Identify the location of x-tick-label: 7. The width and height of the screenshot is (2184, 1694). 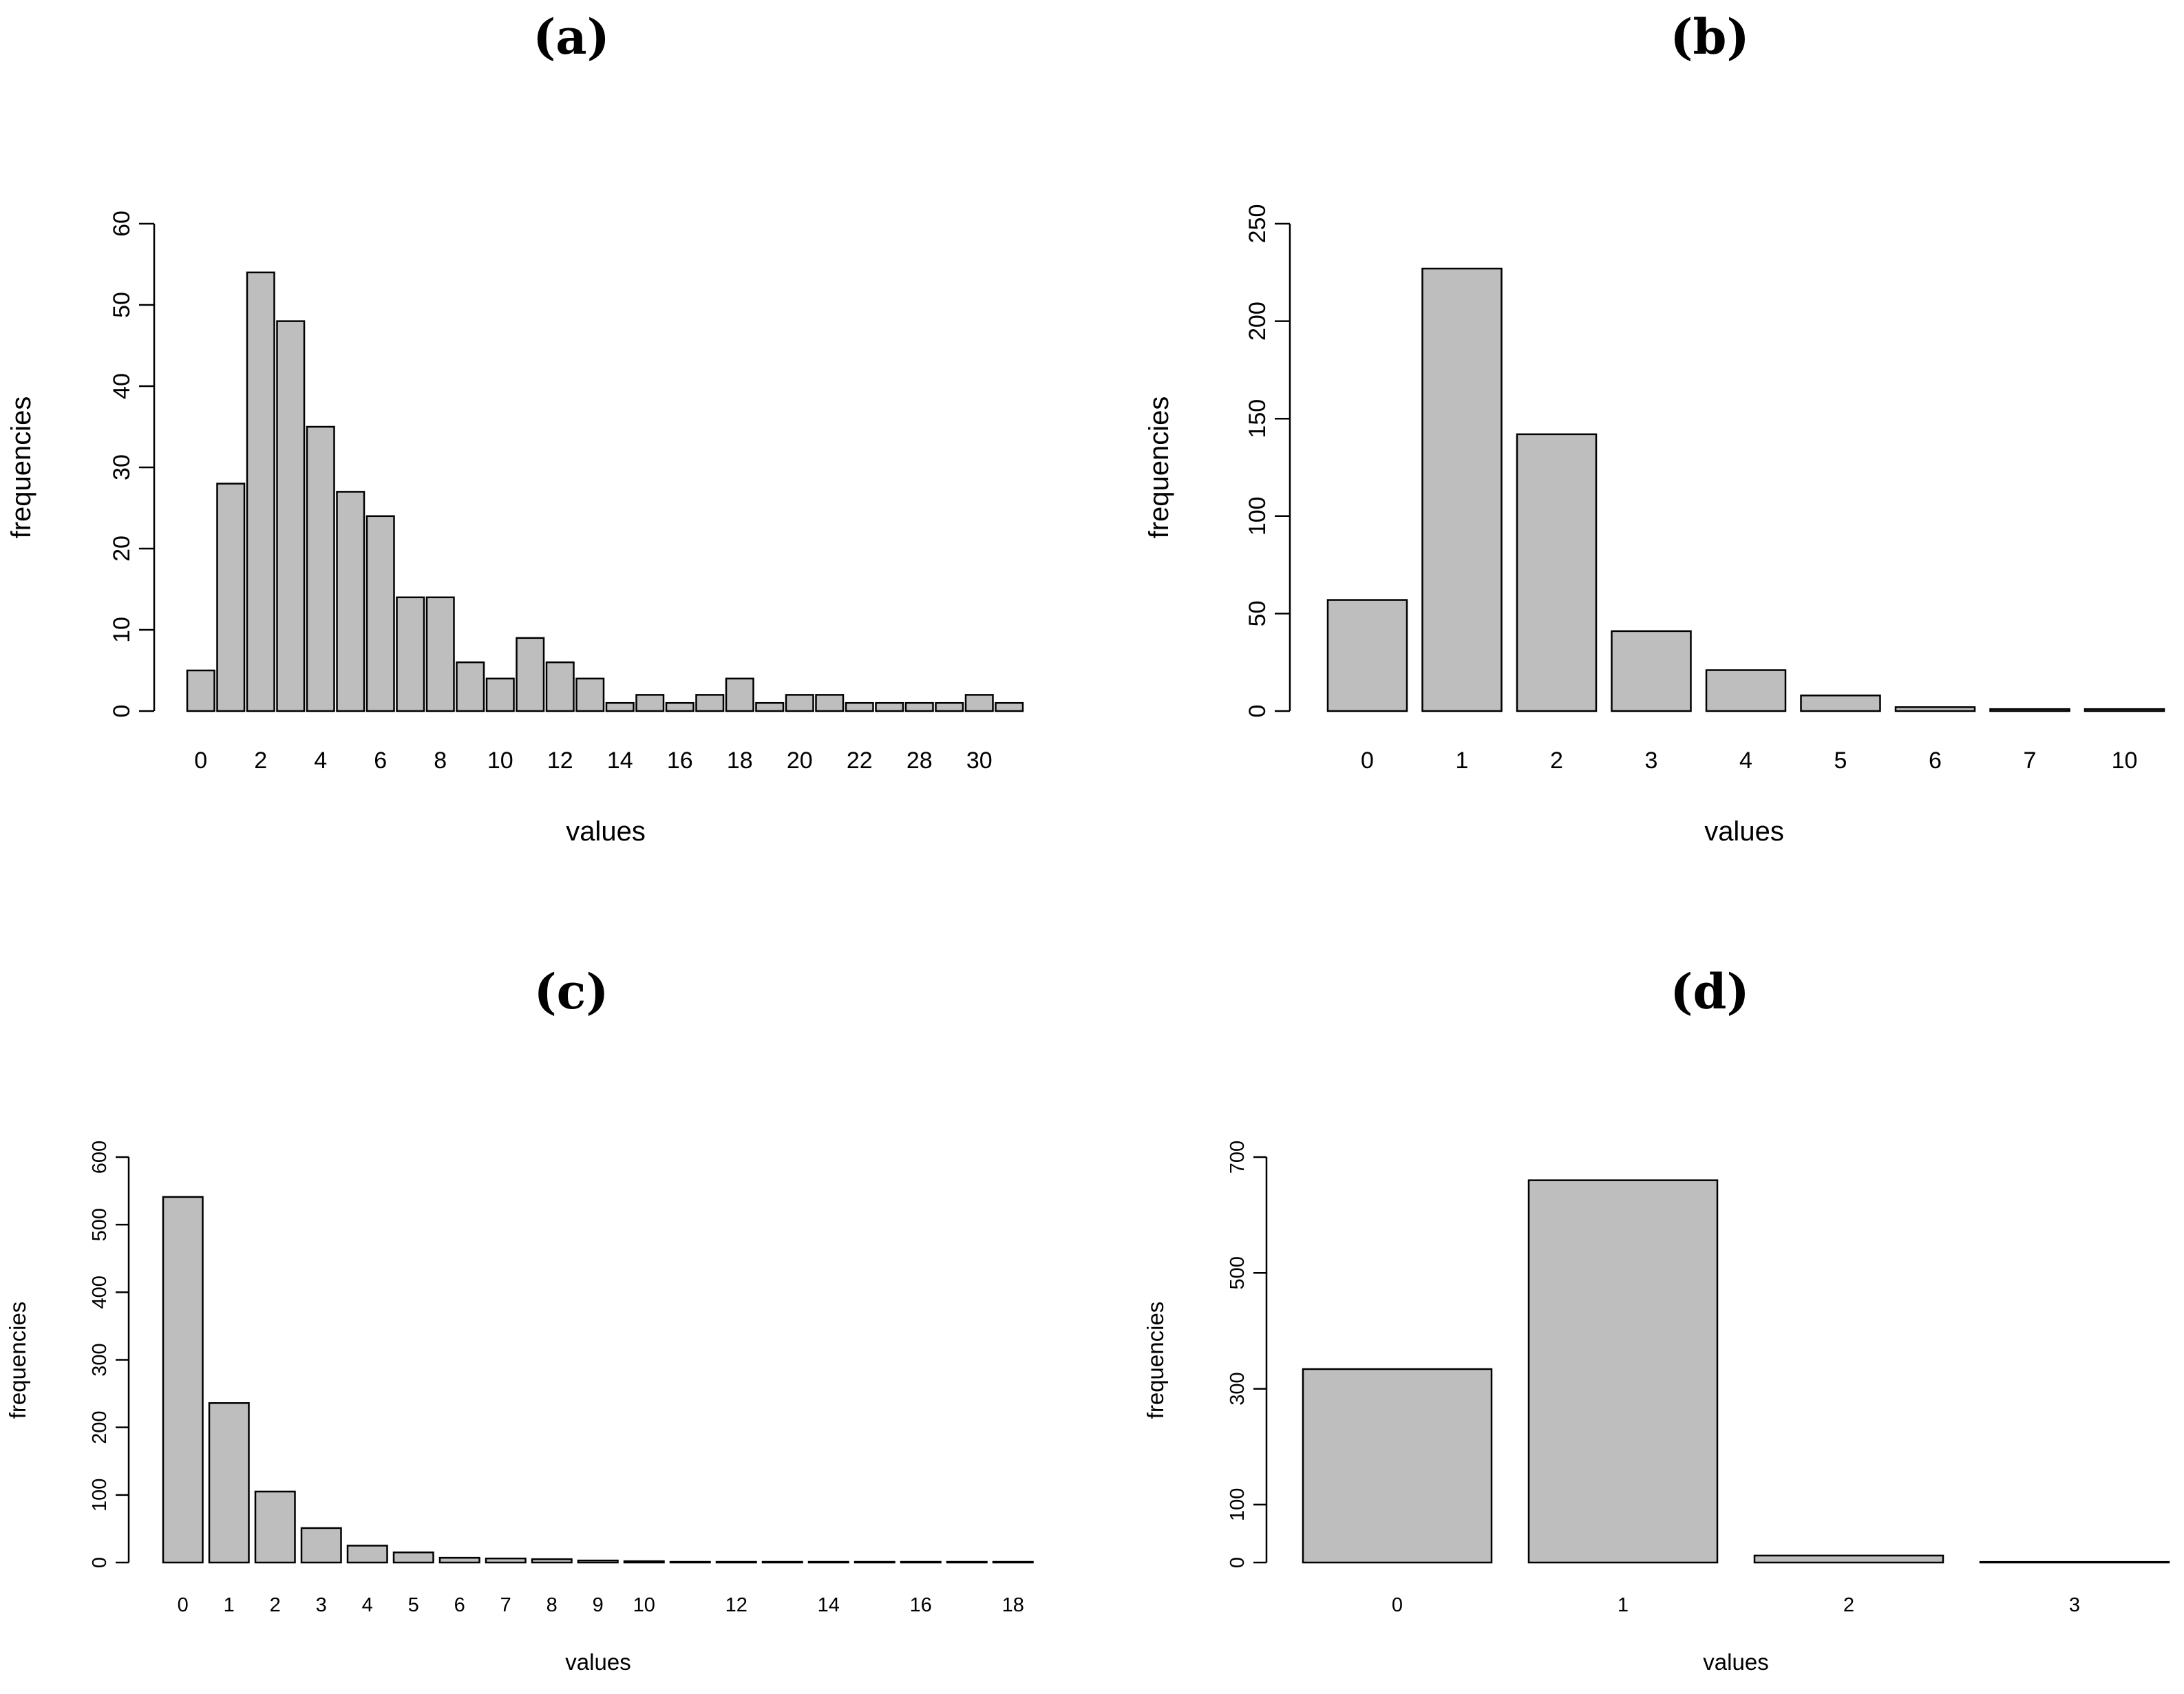
(2030, 761).